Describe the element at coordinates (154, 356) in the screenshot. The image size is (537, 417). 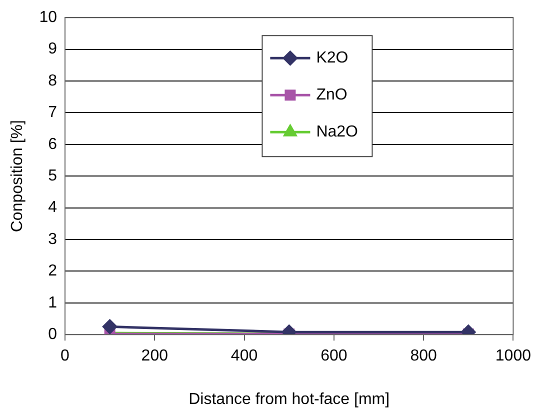
I see `x-tick-label: 200` at that location.